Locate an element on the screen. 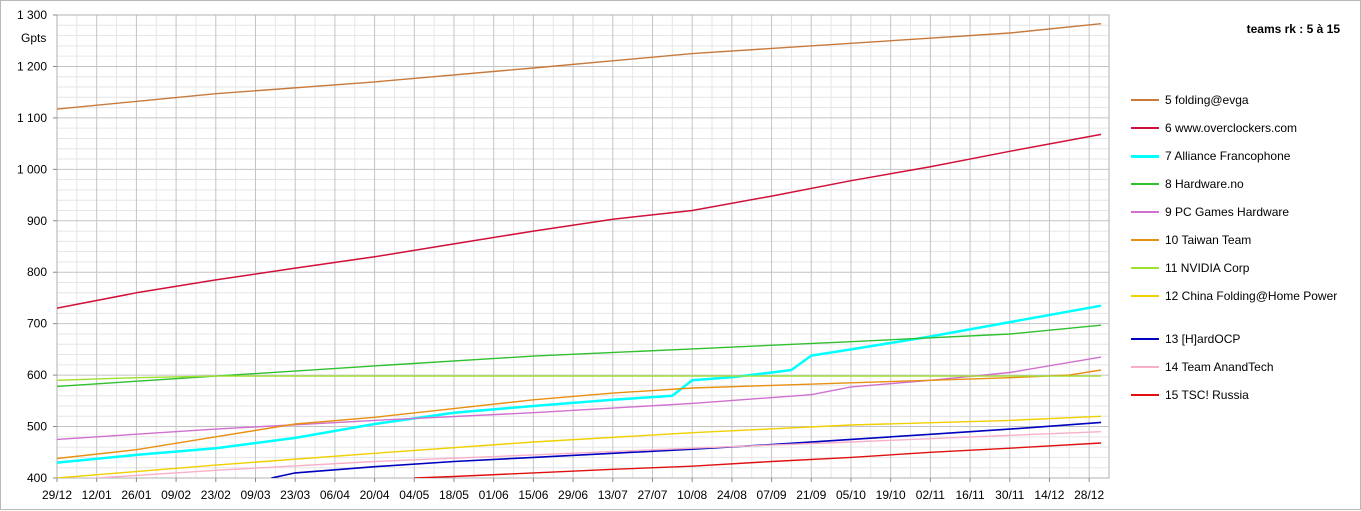  x-tick-label: 28/12 is located at coordinates (1089, 495).